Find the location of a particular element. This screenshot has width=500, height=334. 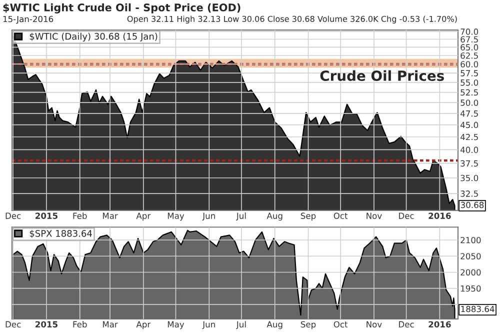

y-tick-label: 1950 is located at coordinates (471, 288).